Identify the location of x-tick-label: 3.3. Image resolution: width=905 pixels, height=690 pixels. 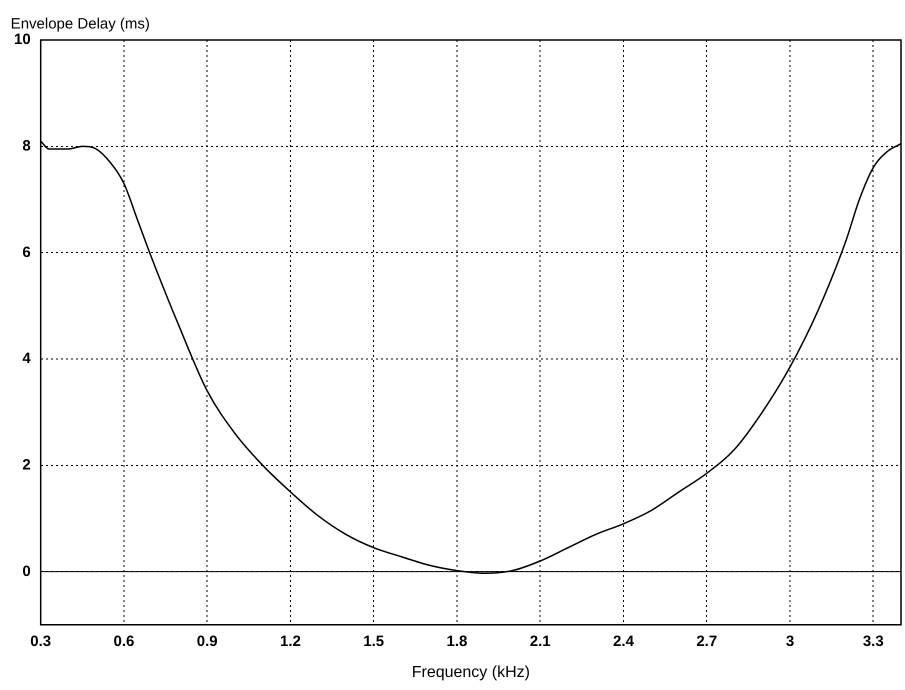
(873, 641).